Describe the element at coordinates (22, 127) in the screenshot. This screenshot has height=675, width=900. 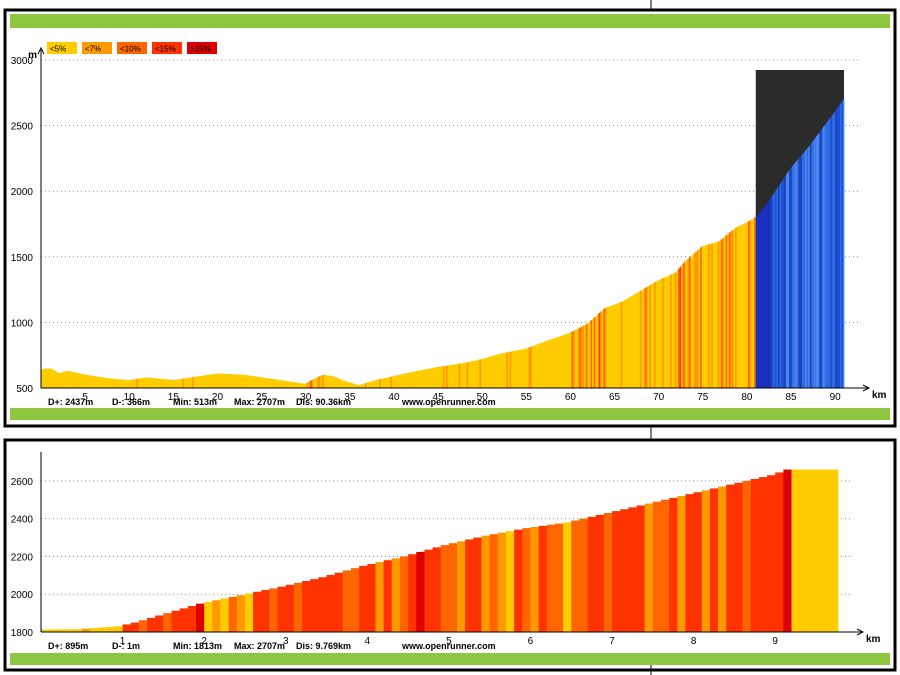
I see `y-tick-label: 2500` at that location.